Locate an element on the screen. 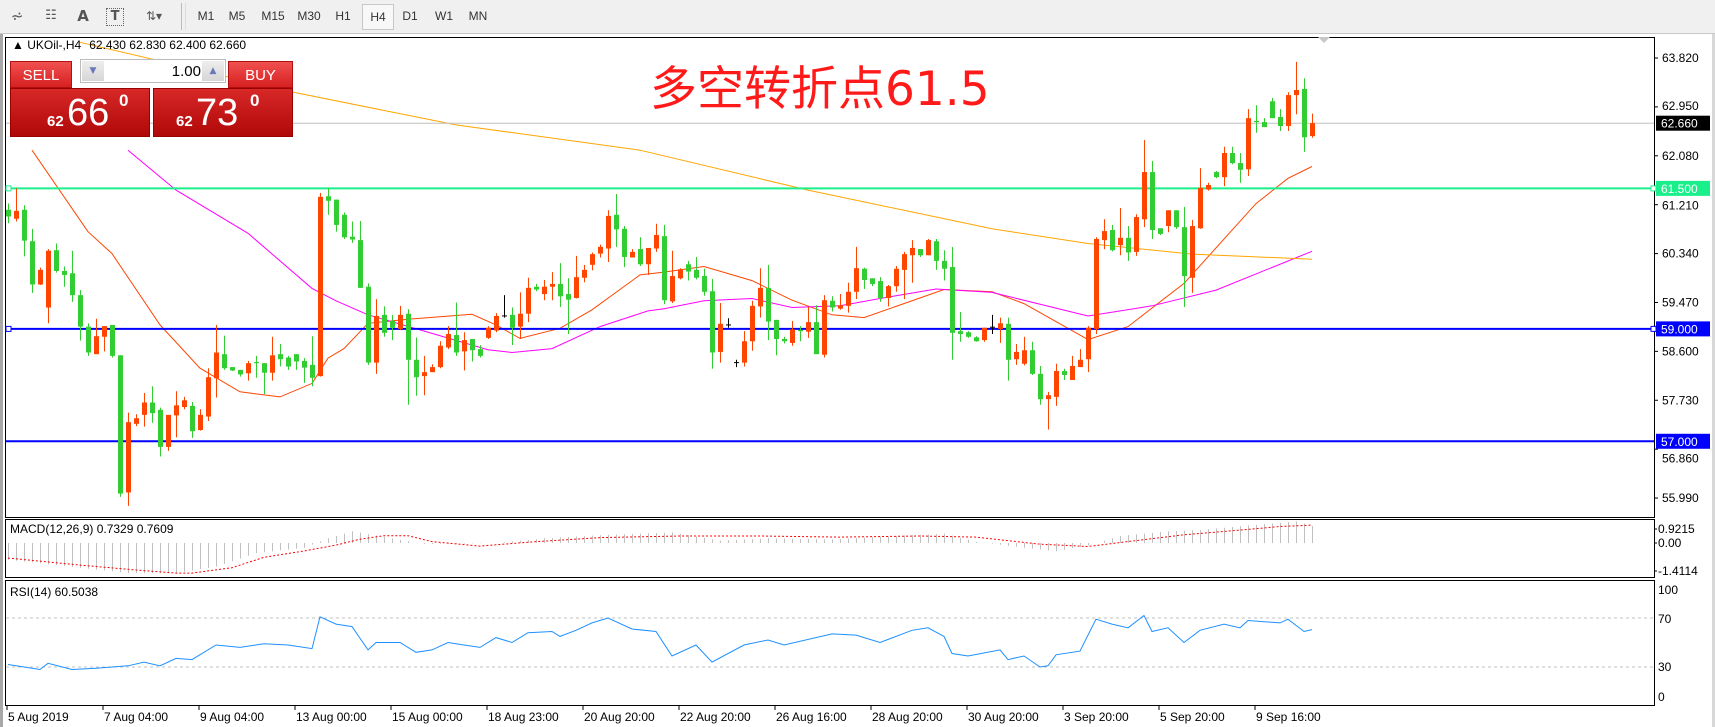 Image resolution: width=1715 pixels, height=727 pixels. line-handle is located at coordinates (1653, 328).